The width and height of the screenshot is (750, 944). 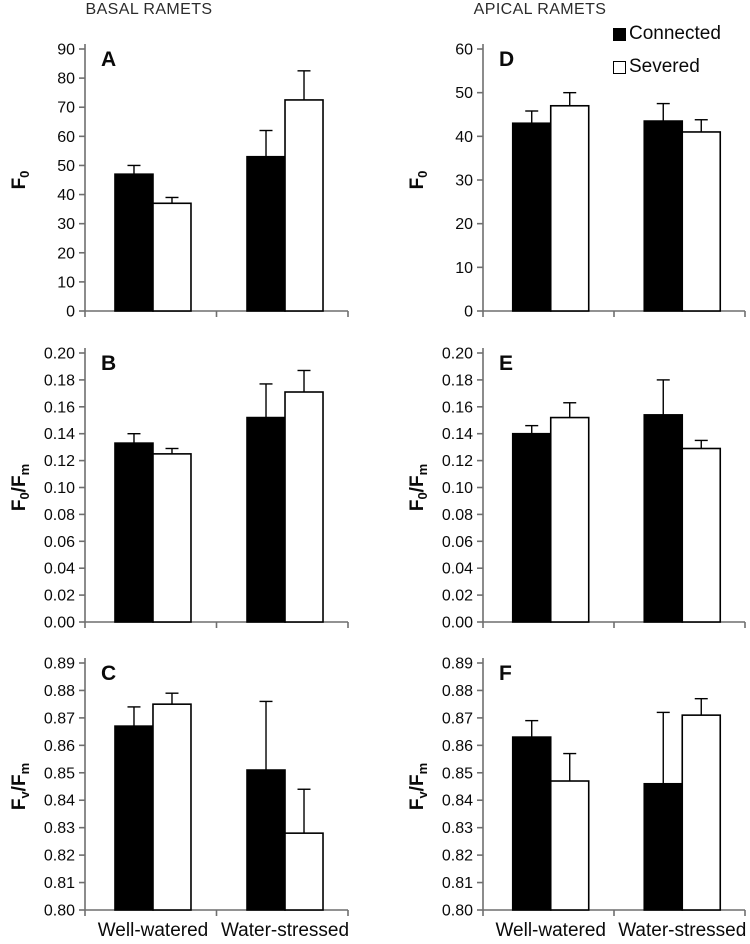 What do you see at coordinates (59, 828) in the screenshot?
I see `y-tick-label: 0.83` at bounding box center [59, 828].